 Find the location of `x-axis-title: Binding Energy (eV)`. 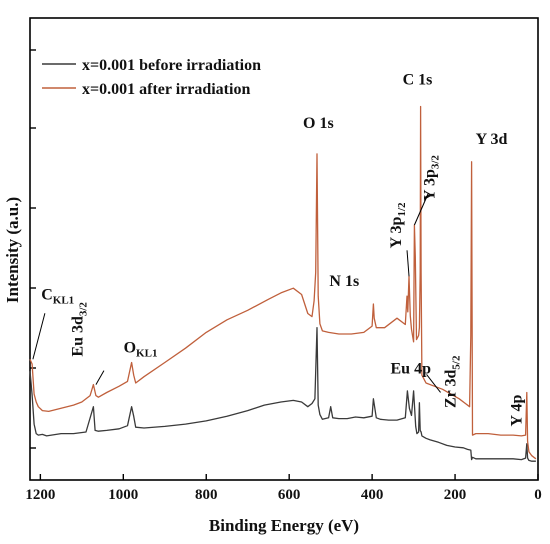

x-axis-title: Binding Energy (eV) is located at coordinates (284, 525).